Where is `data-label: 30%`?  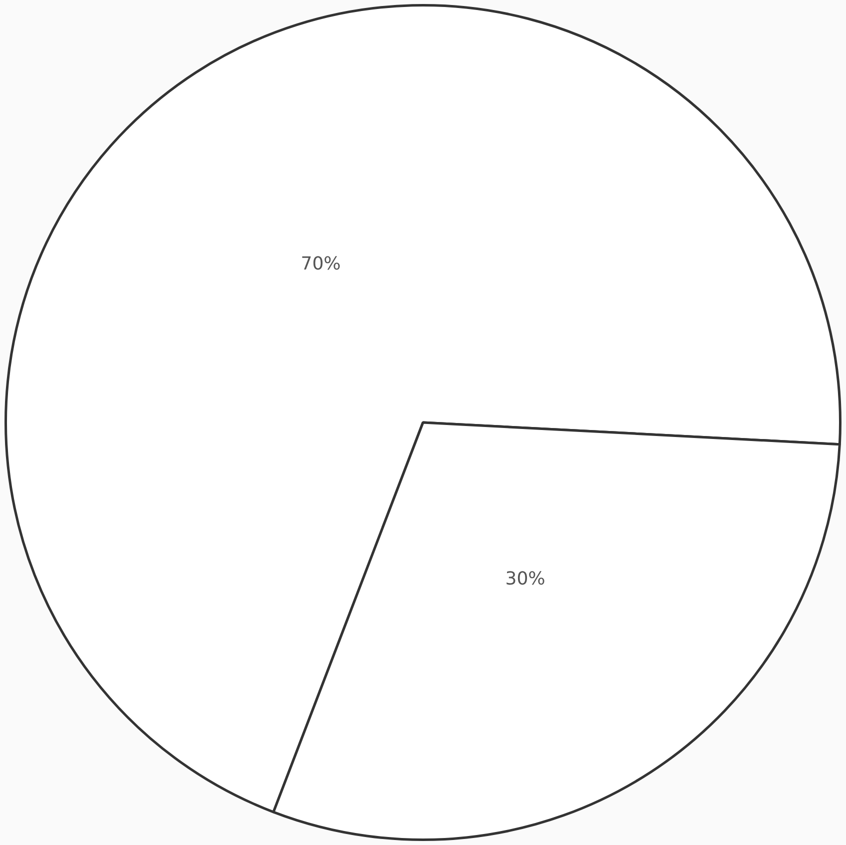
data-label: 30% is located at coordinates (525, 579).